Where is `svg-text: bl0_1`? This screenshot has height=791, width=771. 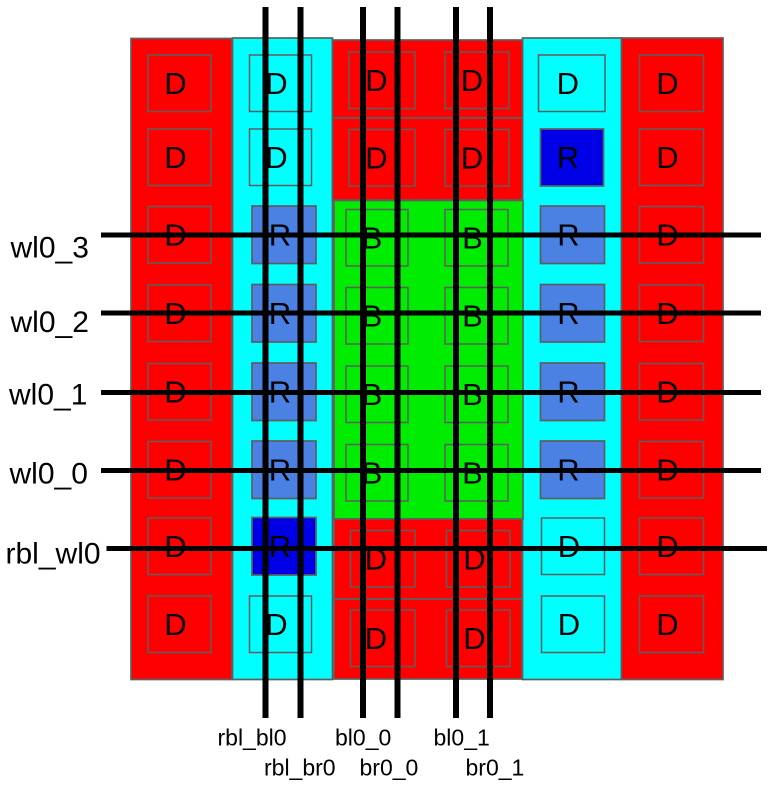 svg-text: bl0_1 is located at coordinates (462, 737).